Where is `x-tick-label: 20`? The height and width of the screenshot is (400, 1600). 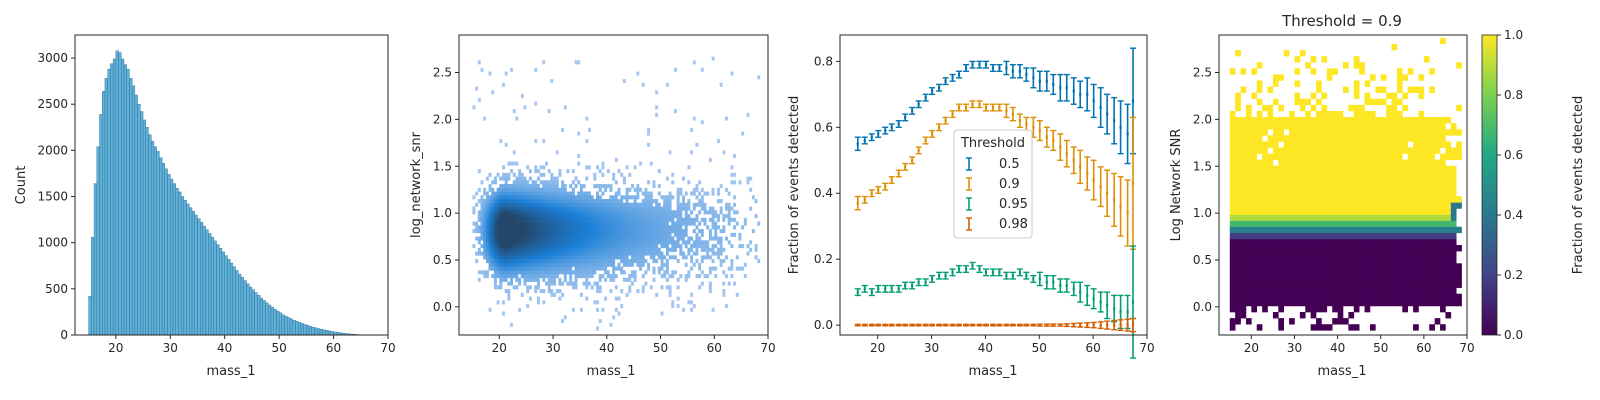 x-tick-label: 20 is located at coordinates (1251, 348).